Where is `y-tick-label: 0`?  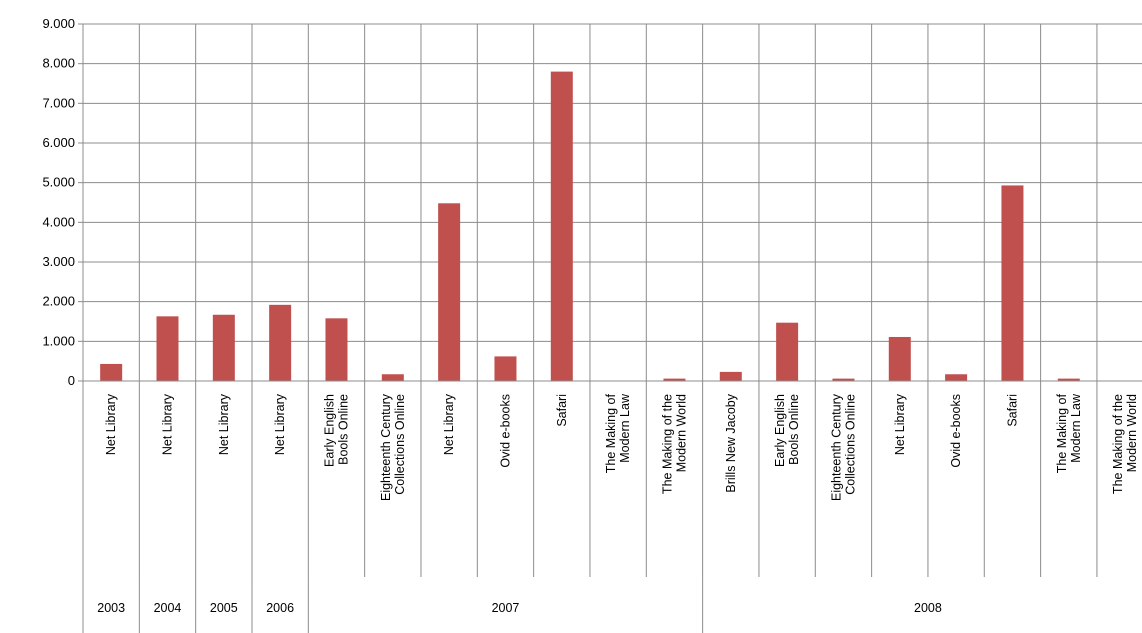
y-tick-label: 0 is located at coordinates (71, 380).